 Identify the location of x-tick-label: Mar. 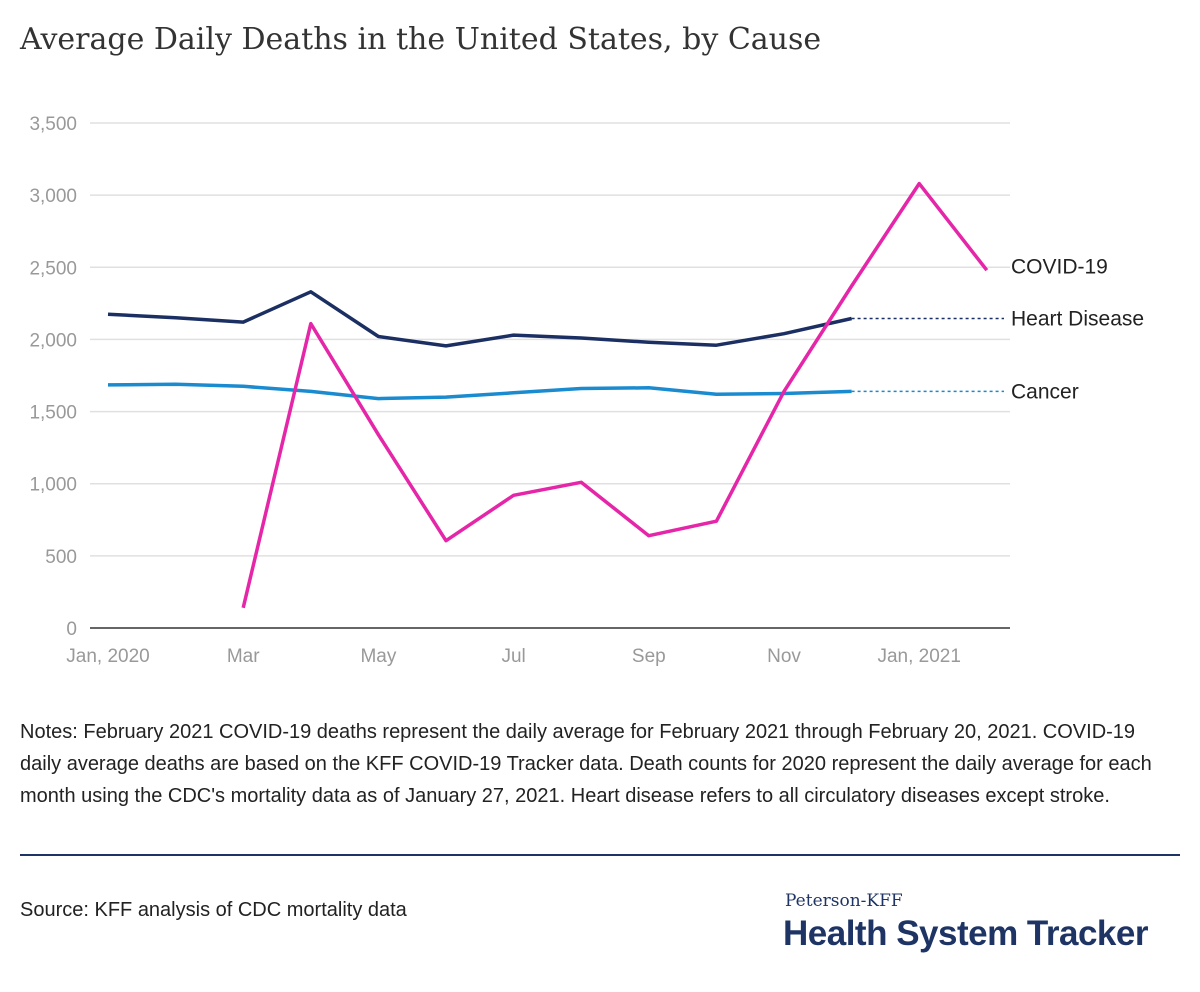
(243, 656).